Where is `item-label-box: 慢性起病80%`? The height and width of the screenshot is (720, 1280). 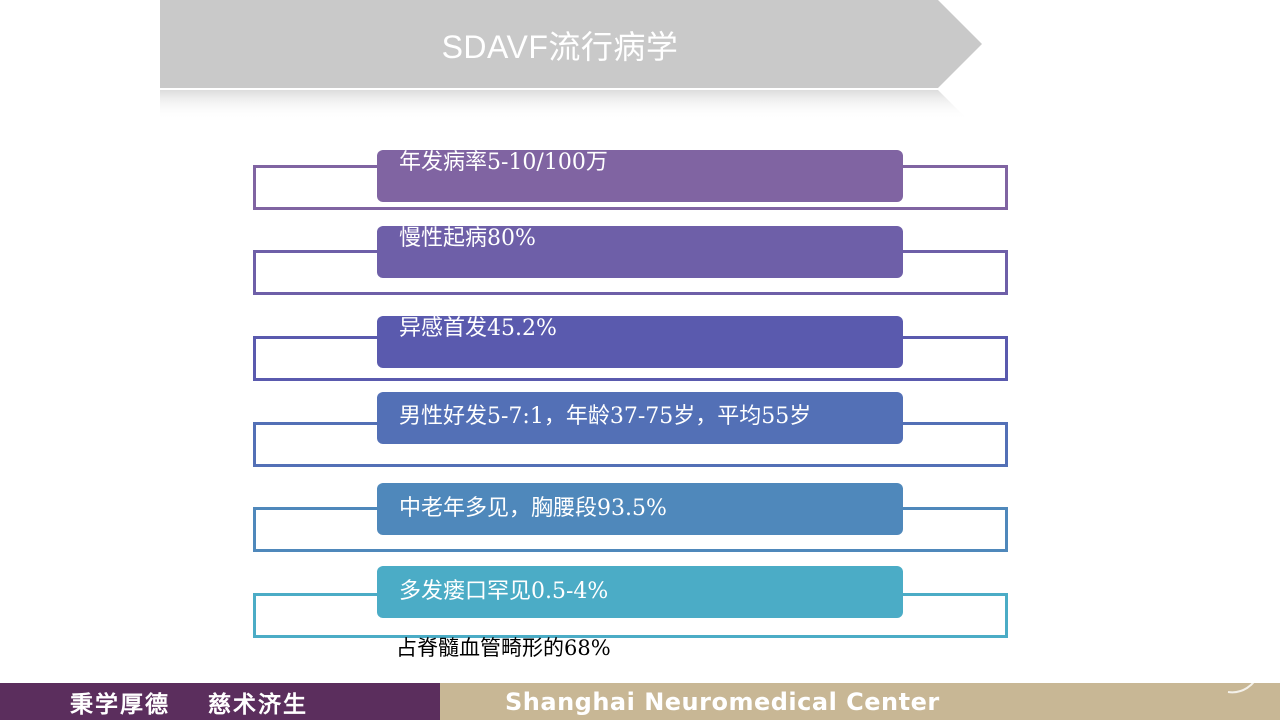 item-label-box: 慢性起病80% is located at coordinates (640, 252).